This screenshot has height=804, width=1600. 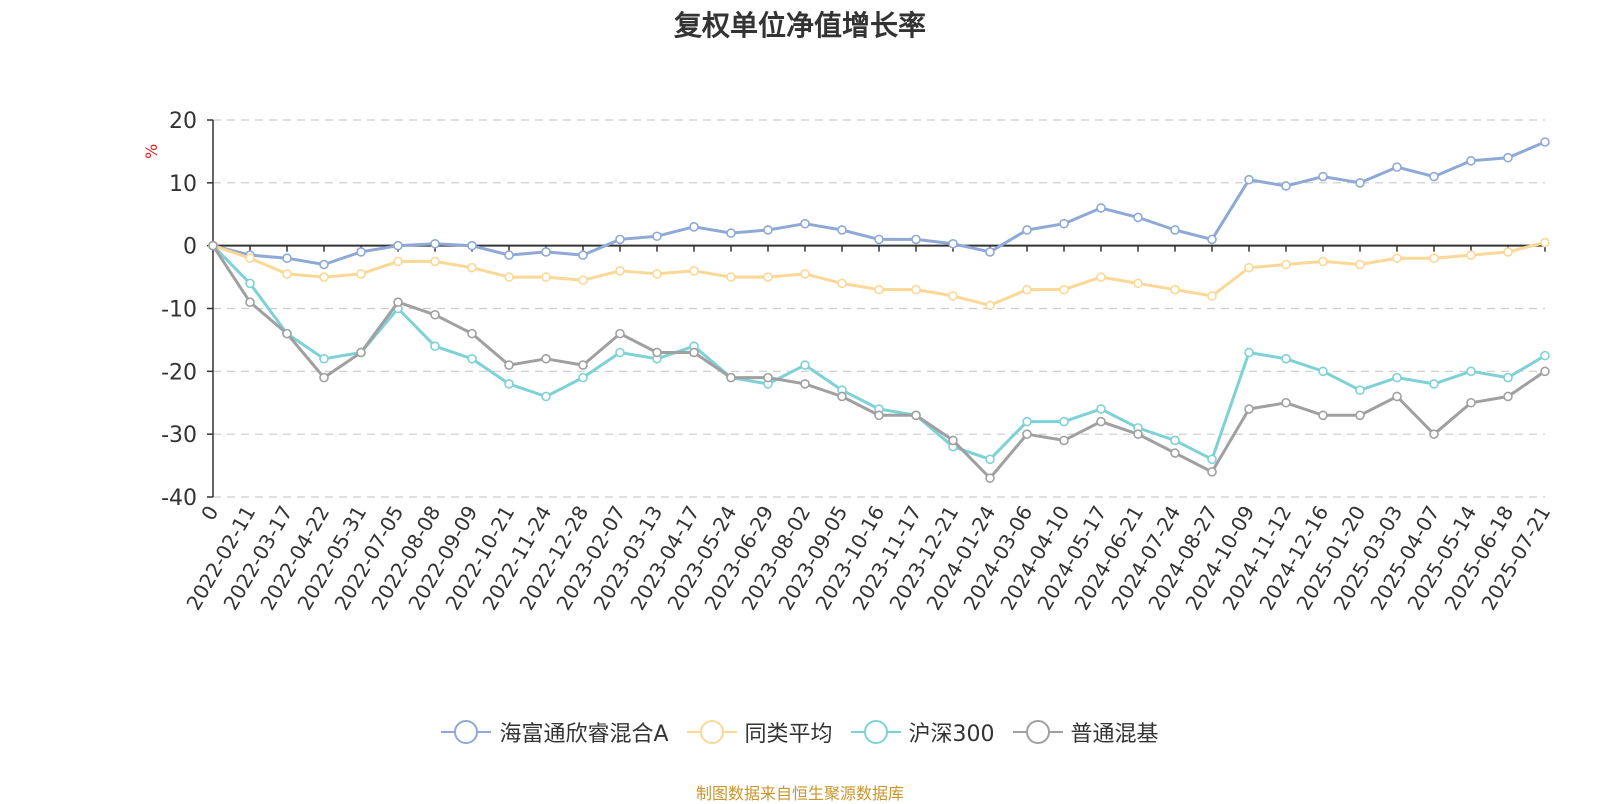 What do you see at coordinates (190, 247) in the screenshot?
I see `y-tick-label: 0` at bounding box center [190, 247].